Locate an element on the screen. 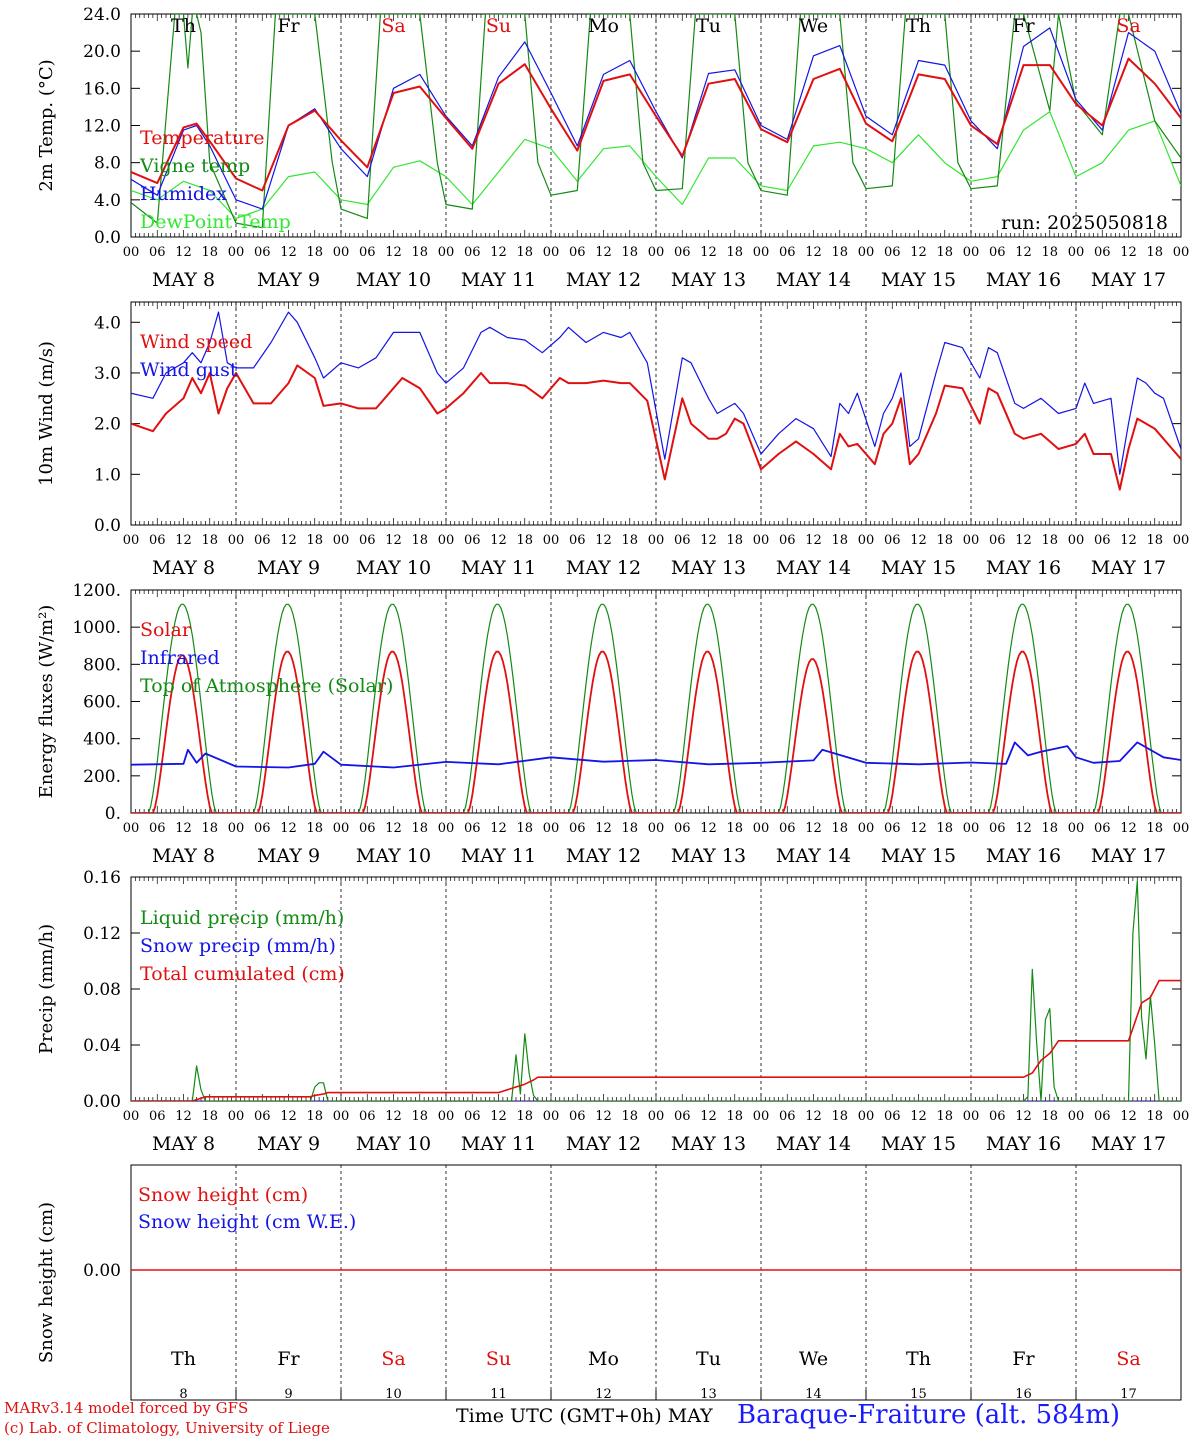 Image resolution: width=1194 pixels, height=1444 pixels. footer-model-credit: MARv3.14 model forced by GFS is located at coordinates (126, 1408).